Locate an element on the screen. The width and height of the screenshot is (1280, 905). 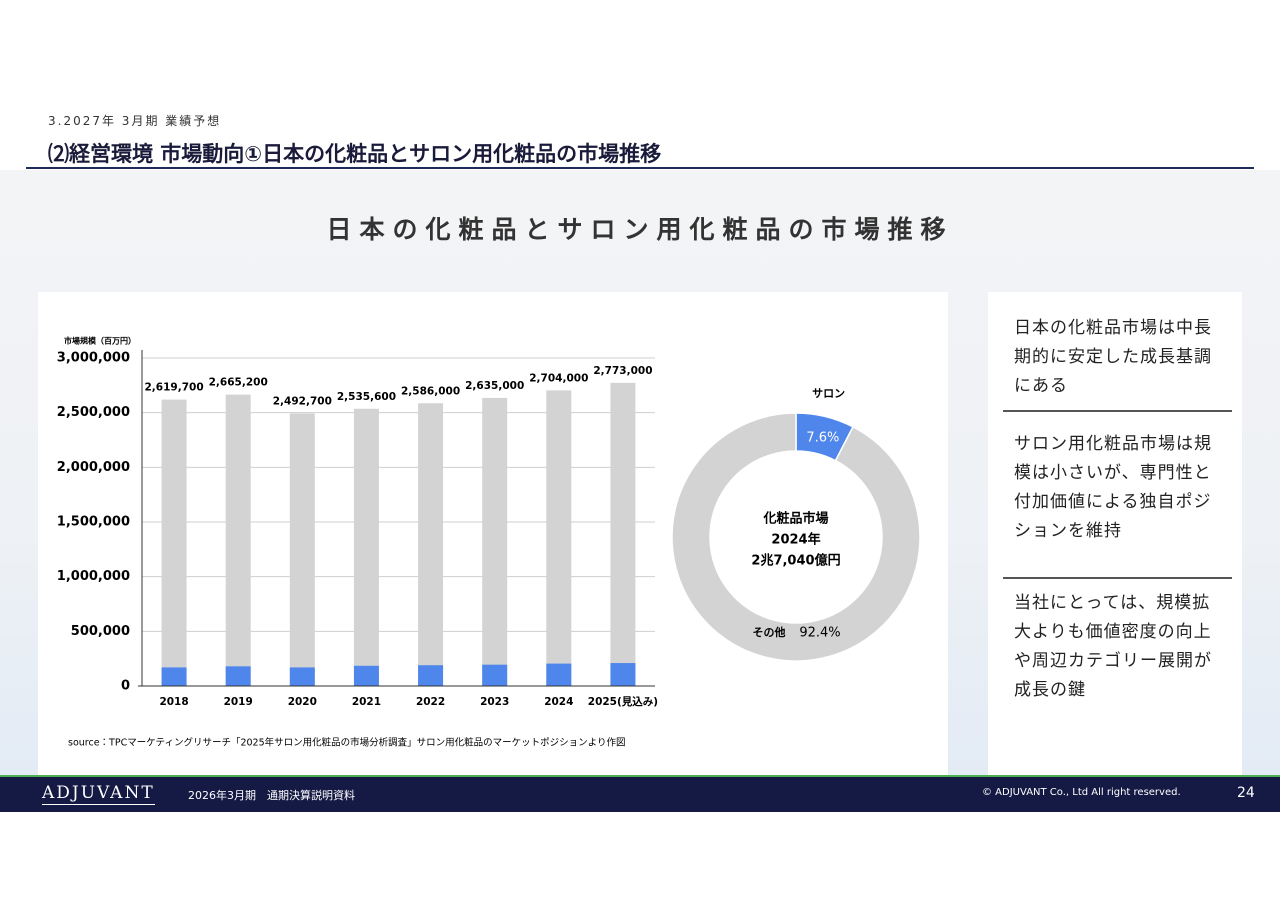
x-tick-label: 2025(見込み) is located at coordinates (623, 701).